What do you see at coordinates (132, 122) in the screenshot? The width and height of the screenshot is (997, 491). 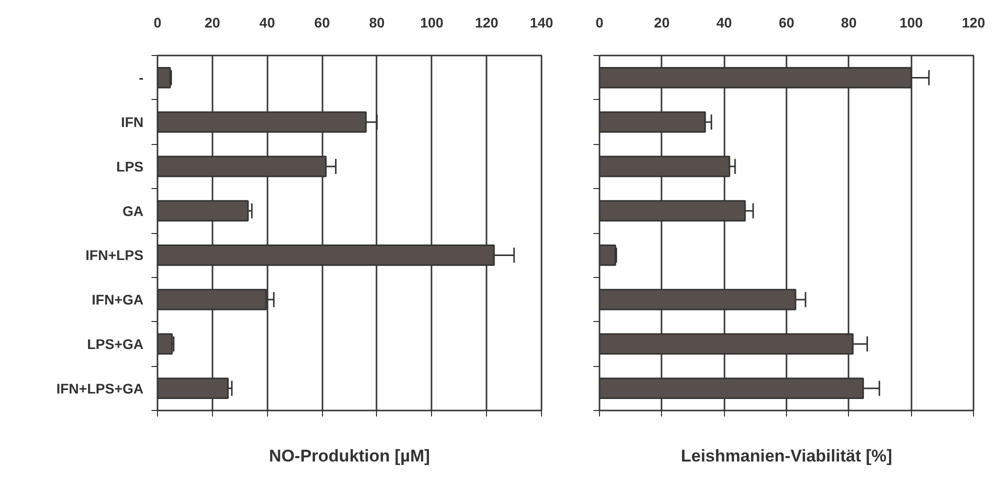 I see `y-tick-label: IFN` at bounding box center [132, 122].